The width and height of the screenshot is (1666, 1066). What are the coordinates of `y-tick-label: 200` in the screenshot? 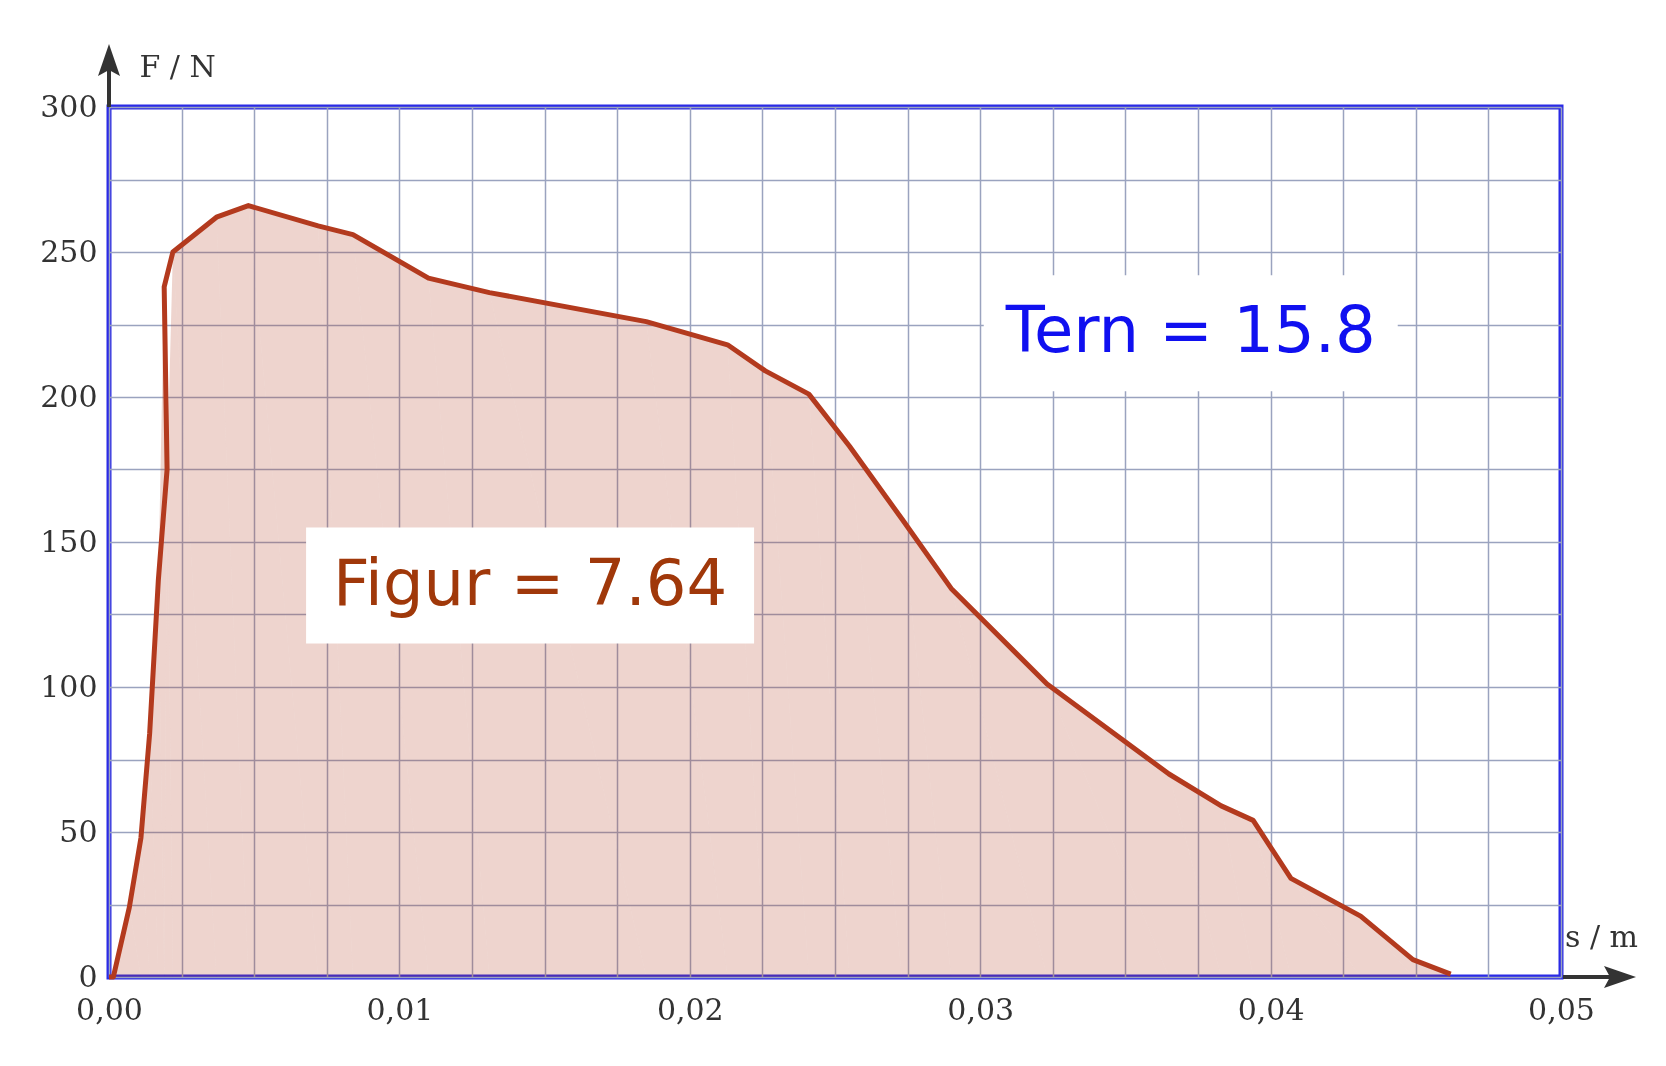 It's located at (69, 396).